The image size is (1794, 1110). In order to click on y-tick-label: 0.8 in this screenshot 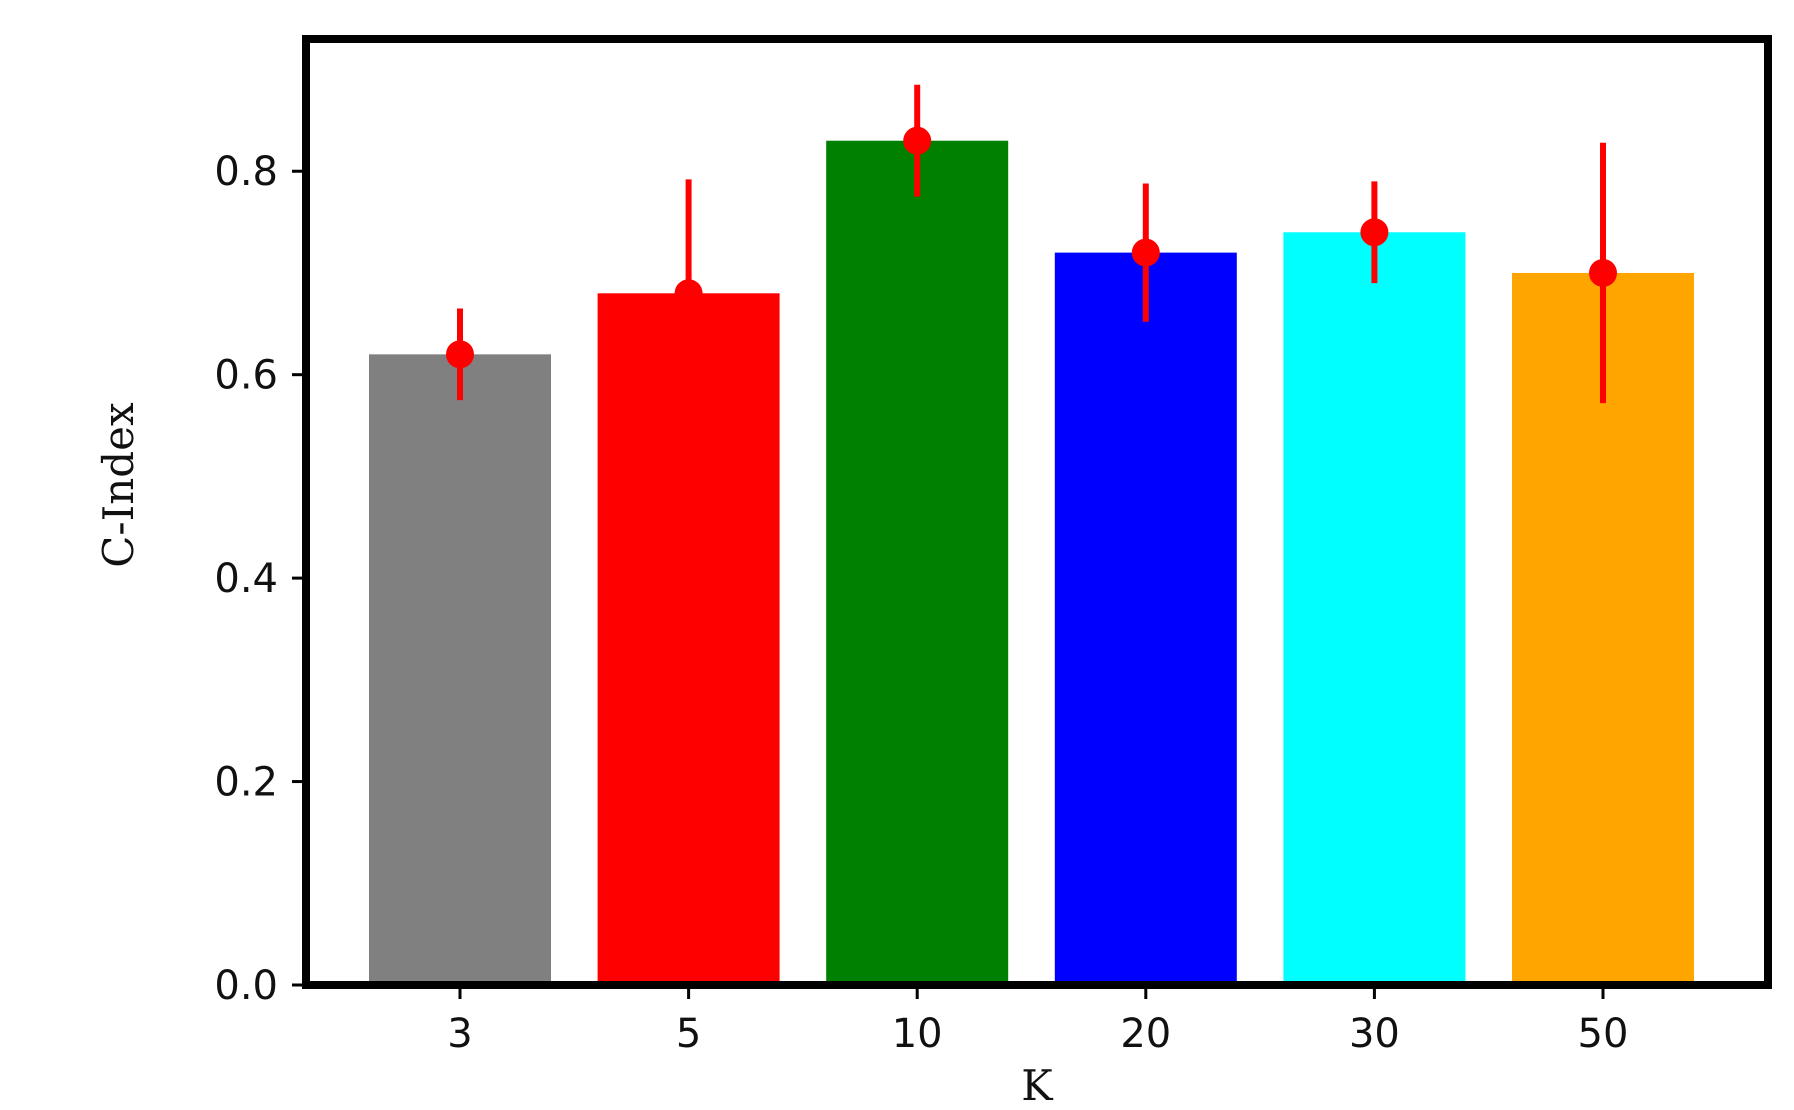, I will do `click(246, 172)`.